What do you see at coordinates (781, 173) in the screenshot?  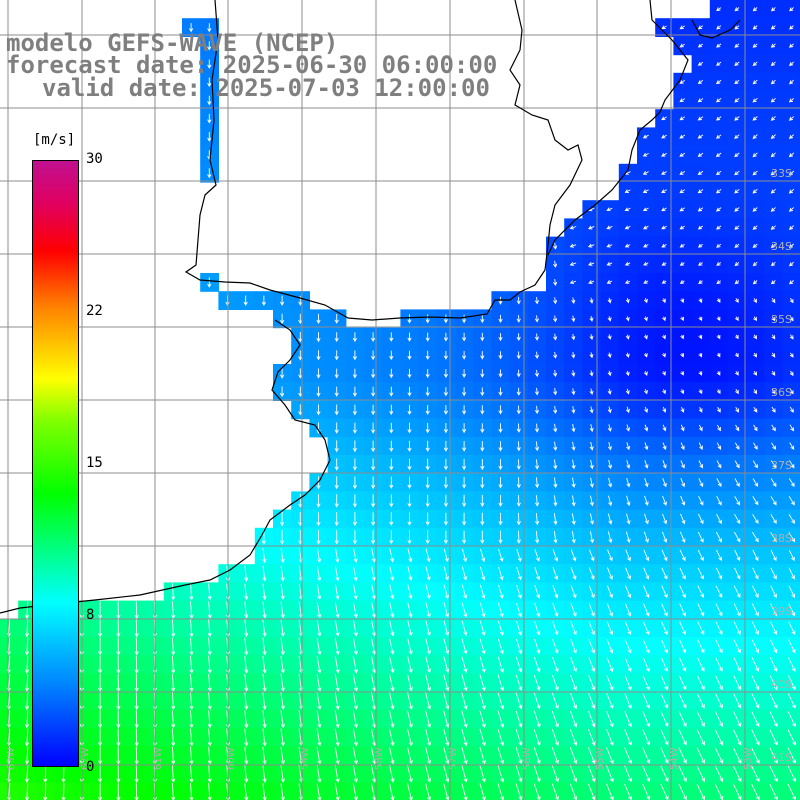 I see `lat-label: 33S` at bounding box center [781, 173].